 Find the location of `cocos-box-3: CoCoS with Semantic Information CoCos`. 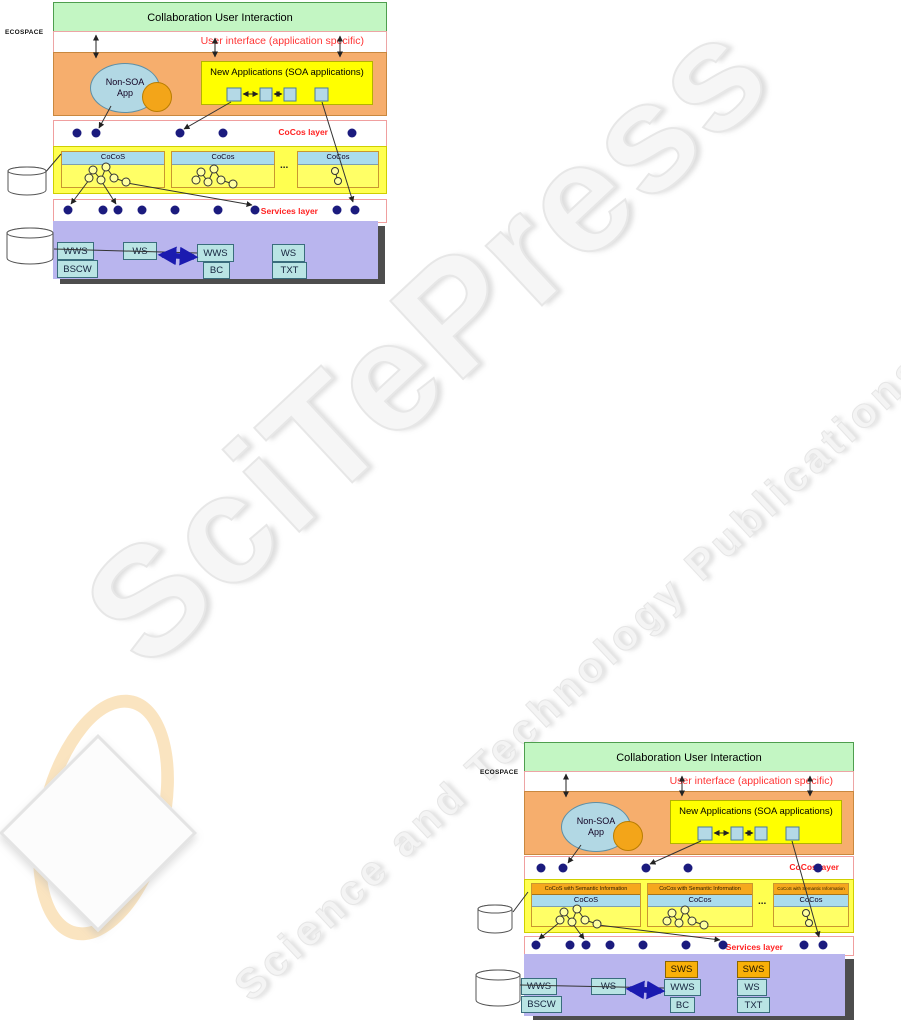

cocos-box-3: CoCoS with Semantic Information CoCos is located at coordinates (811, 905).